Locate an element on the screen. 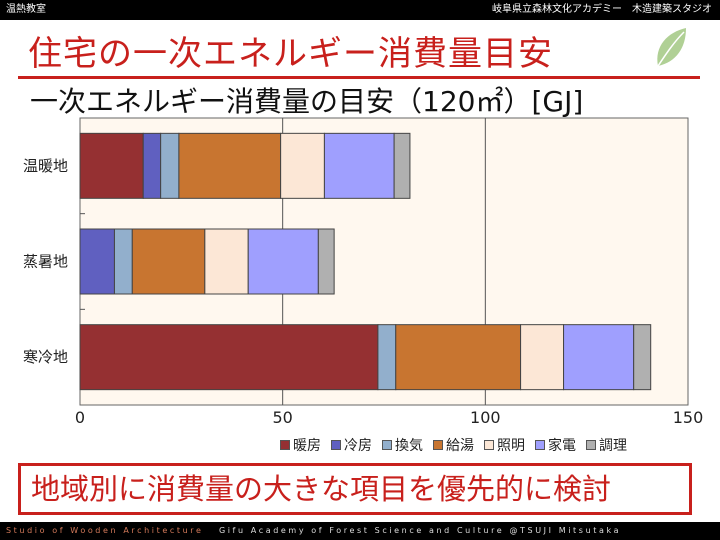 This screenshot has width=720, height=540. x-tick-label: 100 is located at coordinates (485, 417).